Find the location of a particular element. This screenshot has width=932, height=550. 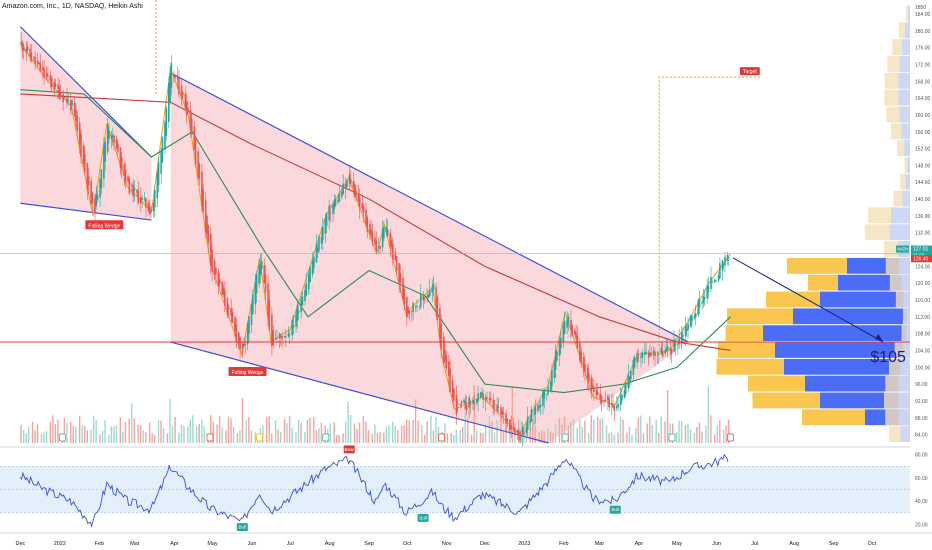

time-tick-22: Oct is located at coordinates (872, 544).